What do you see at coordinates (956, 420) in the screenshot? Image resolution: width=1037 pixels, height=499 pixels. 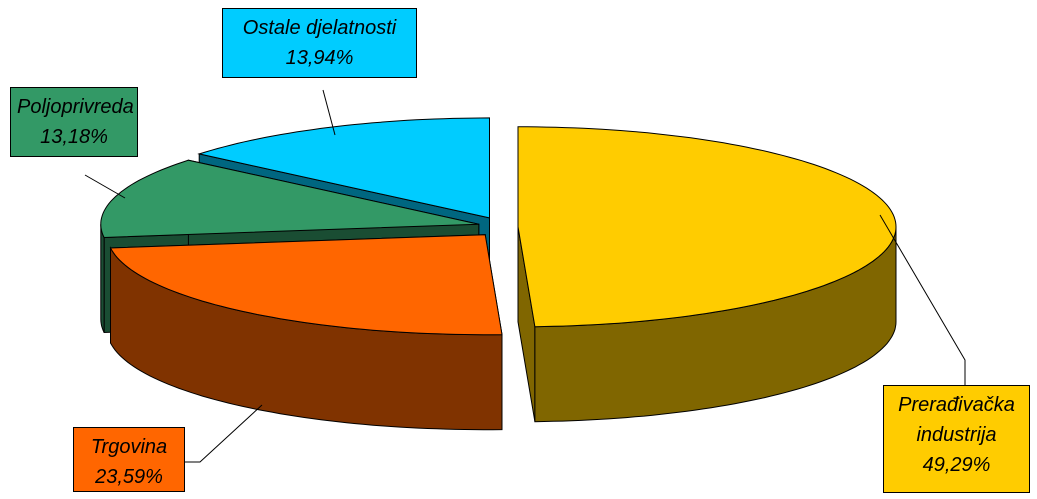 I see `category-label: Prerađivačka industrija` at bounding box center [956, 420].